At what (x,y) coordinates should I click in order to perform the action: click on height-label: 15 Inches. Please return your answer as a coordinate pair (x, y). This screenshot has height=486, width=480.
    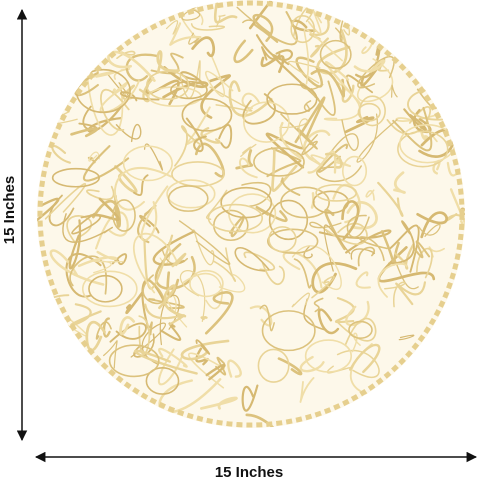
    Looking at the image, I should click on (9, 210).